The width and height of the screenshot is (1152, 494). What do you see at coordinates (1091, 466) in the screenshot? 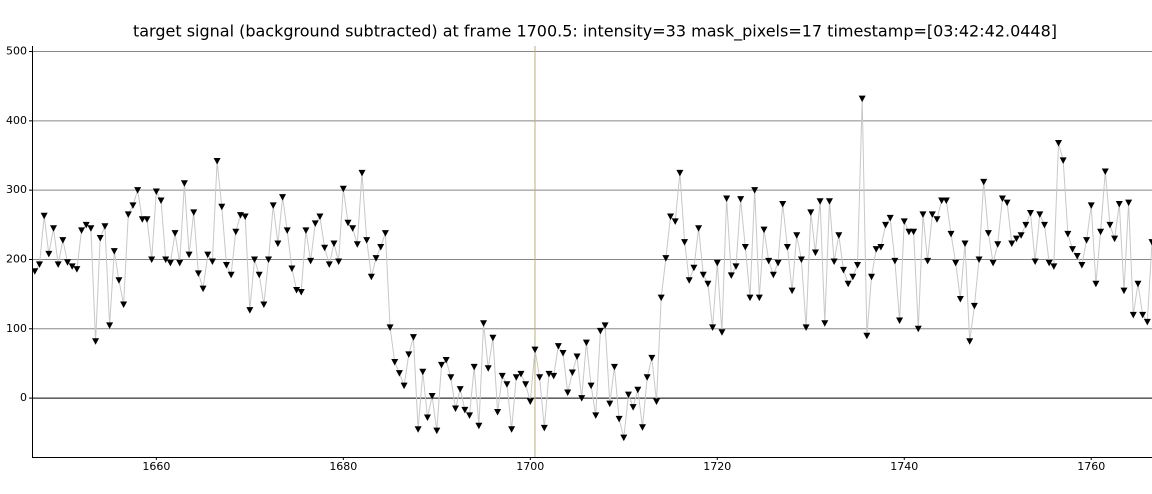
I see `x-tick-label: 1760` at bounding box center [1091, 466].